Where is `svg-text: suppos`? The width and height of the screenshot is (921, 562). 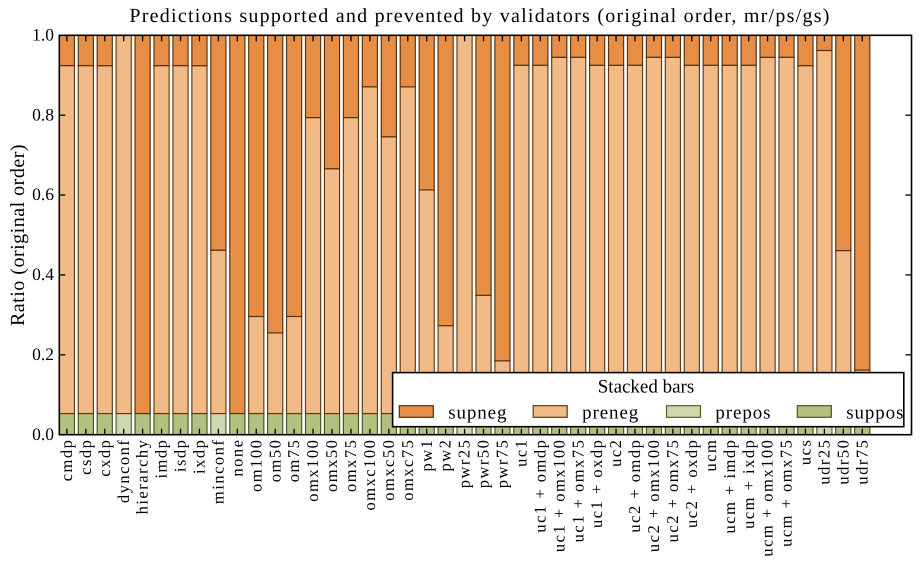 svg-text: suppos is located at coordinates (875, 412).